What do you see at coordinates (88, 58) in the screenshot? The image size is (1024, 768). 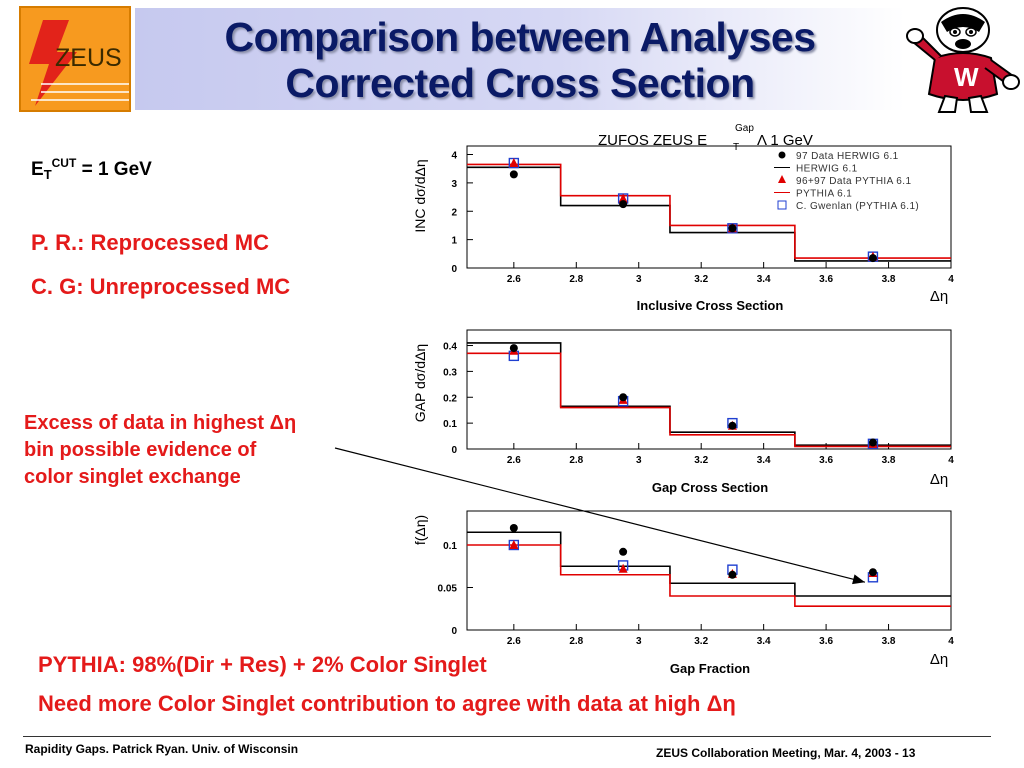 I see `zeus-logo-text: ZEUS` at bounding box center [88, 58].